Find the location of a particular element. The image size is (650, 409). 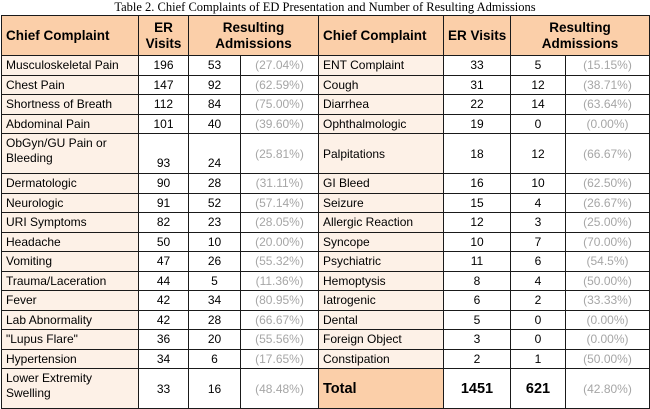

admission-percent: (38.71%) is located at coordinates (607, 84).